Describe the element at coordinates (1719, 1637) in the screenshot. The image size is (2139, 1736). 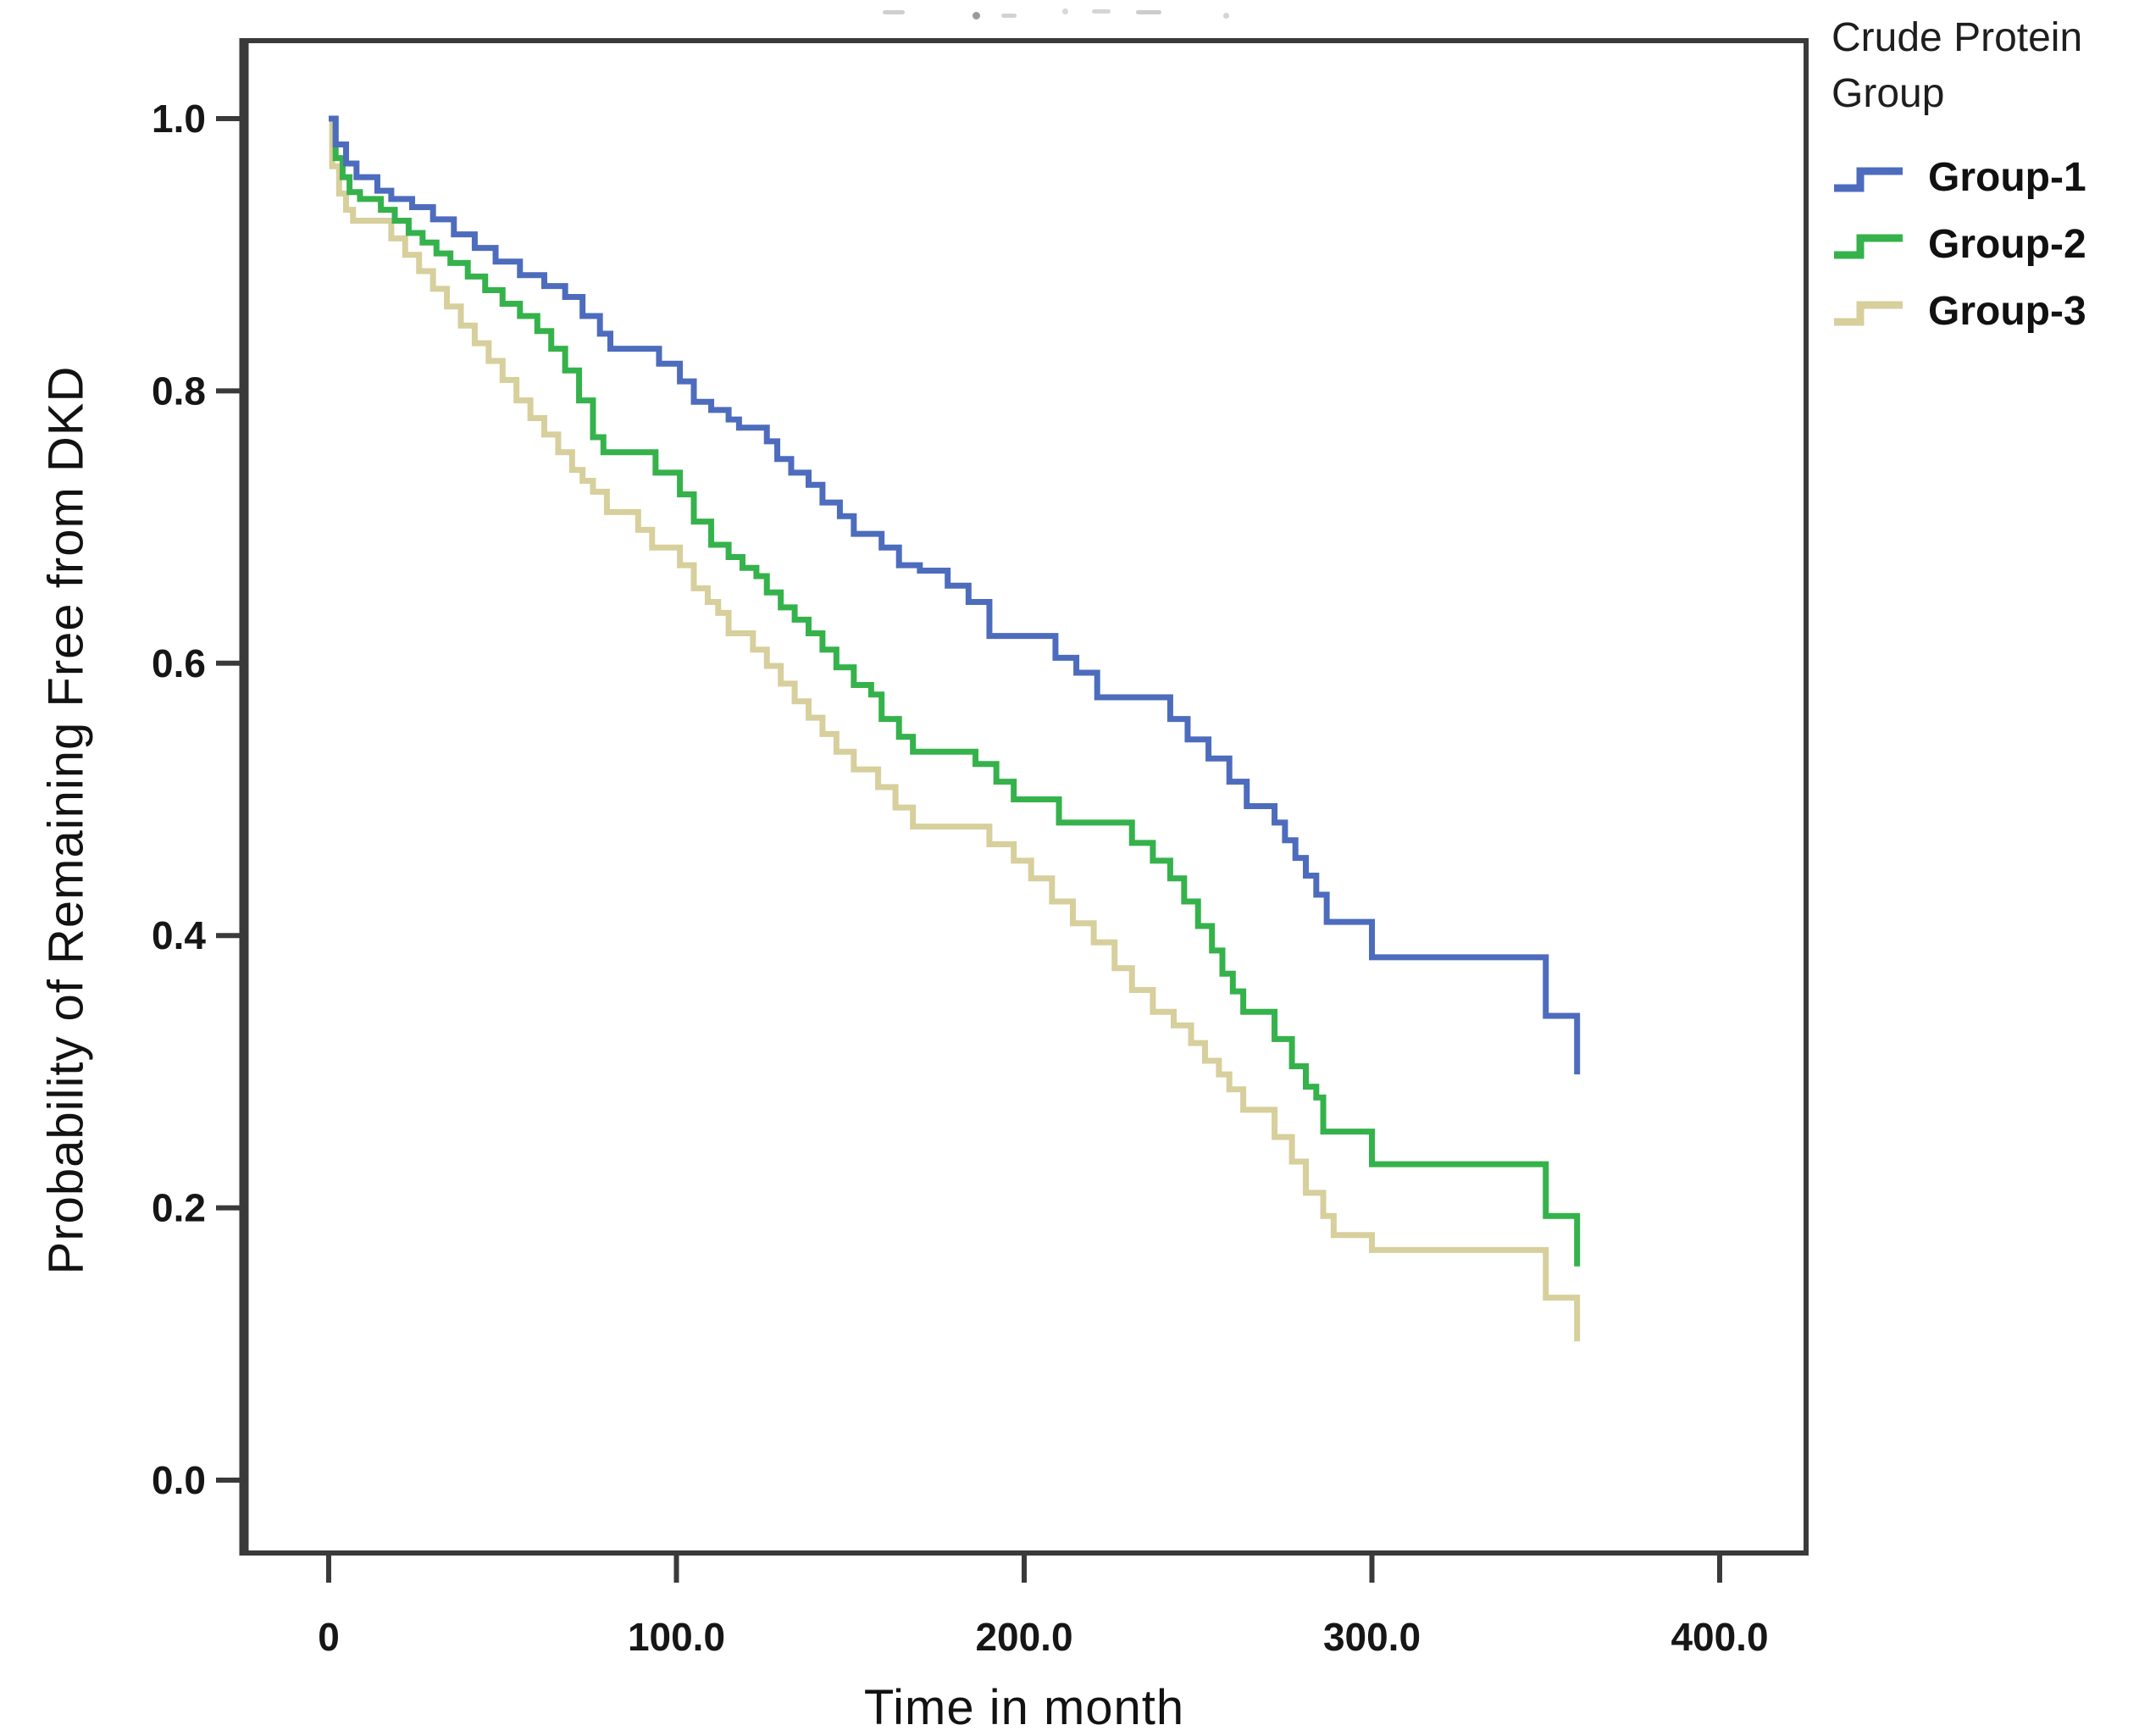
I see `x-tick-label: 400.0` at that location.